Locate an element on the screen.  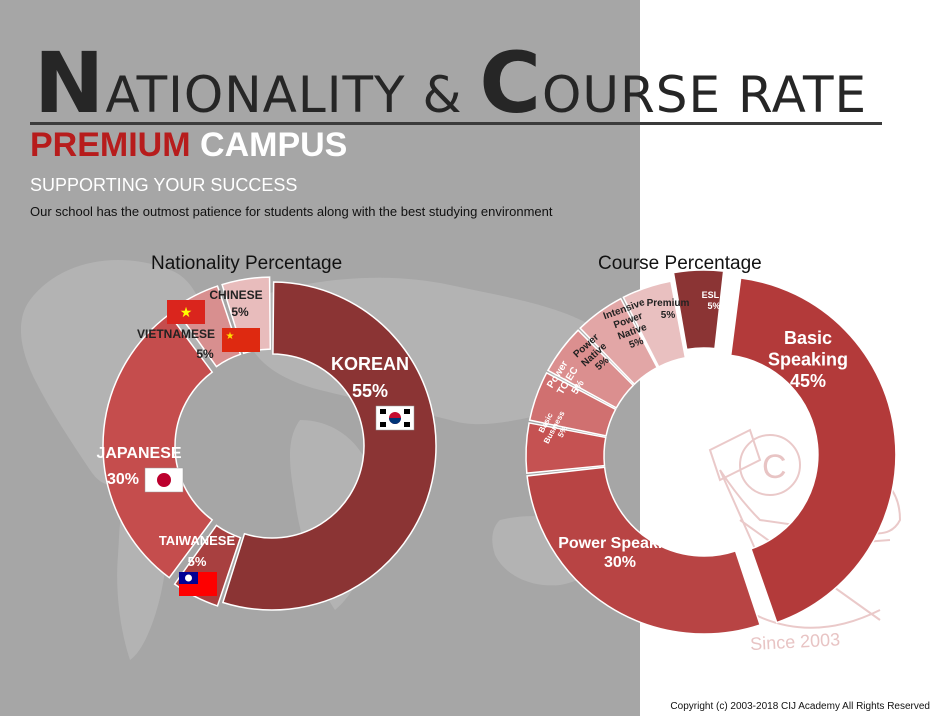
value-esl-4: 5% is located at coordinates (713, 306).